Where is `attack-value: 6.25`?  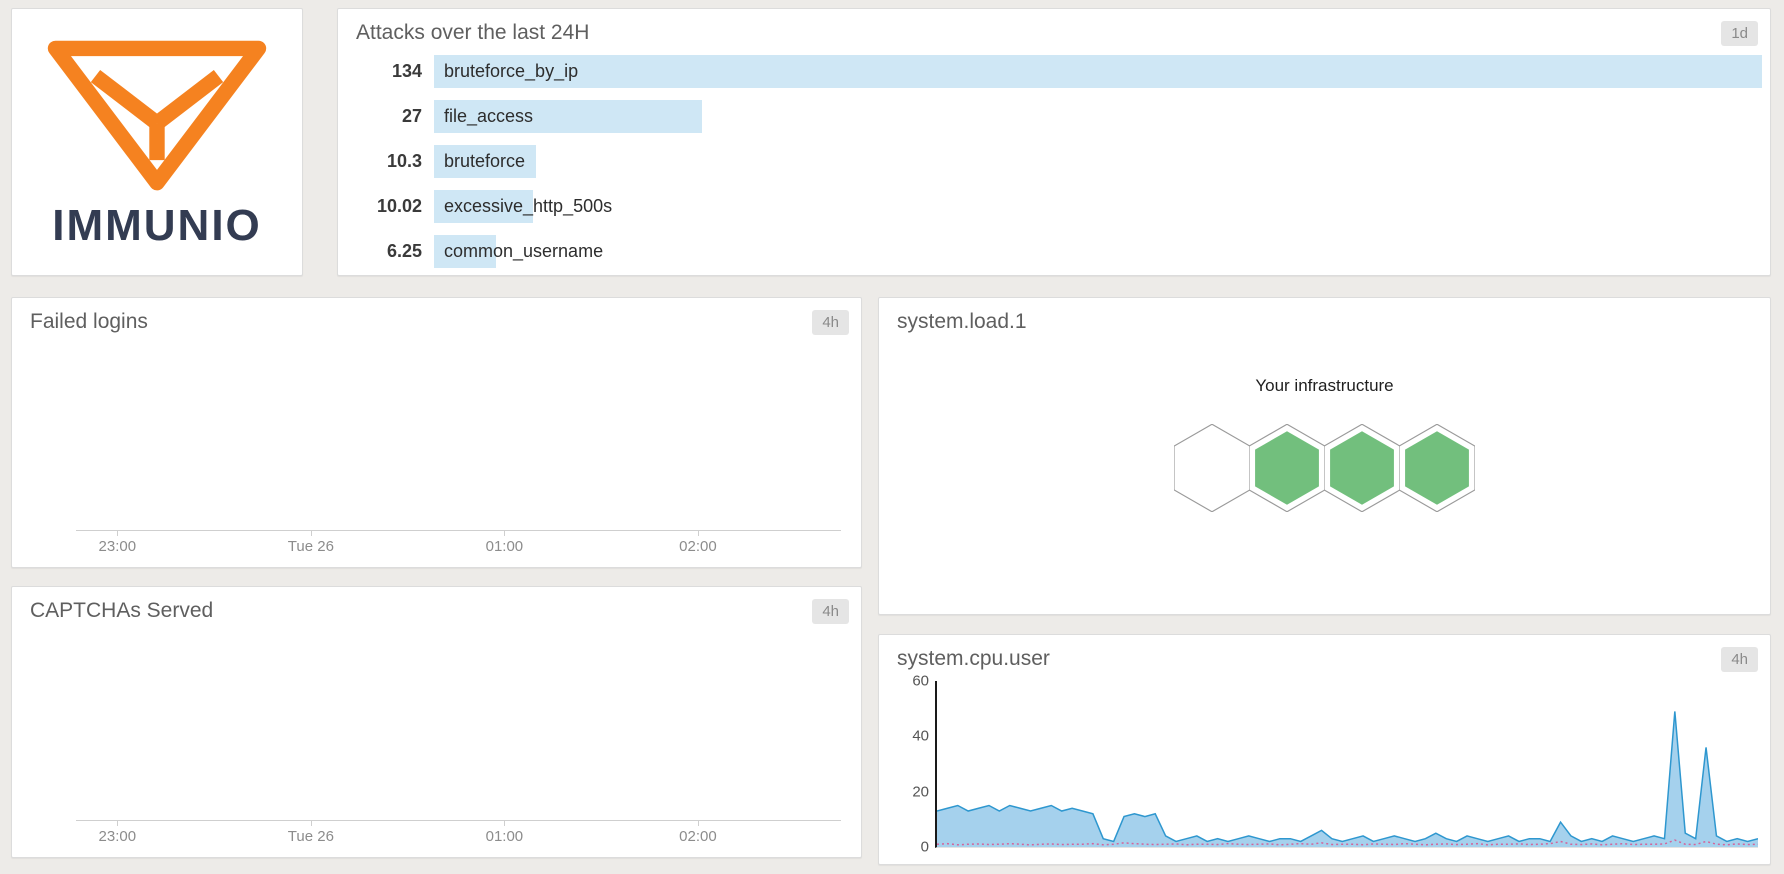
attack-value: 6.25 is located at coordinates (404, 251).